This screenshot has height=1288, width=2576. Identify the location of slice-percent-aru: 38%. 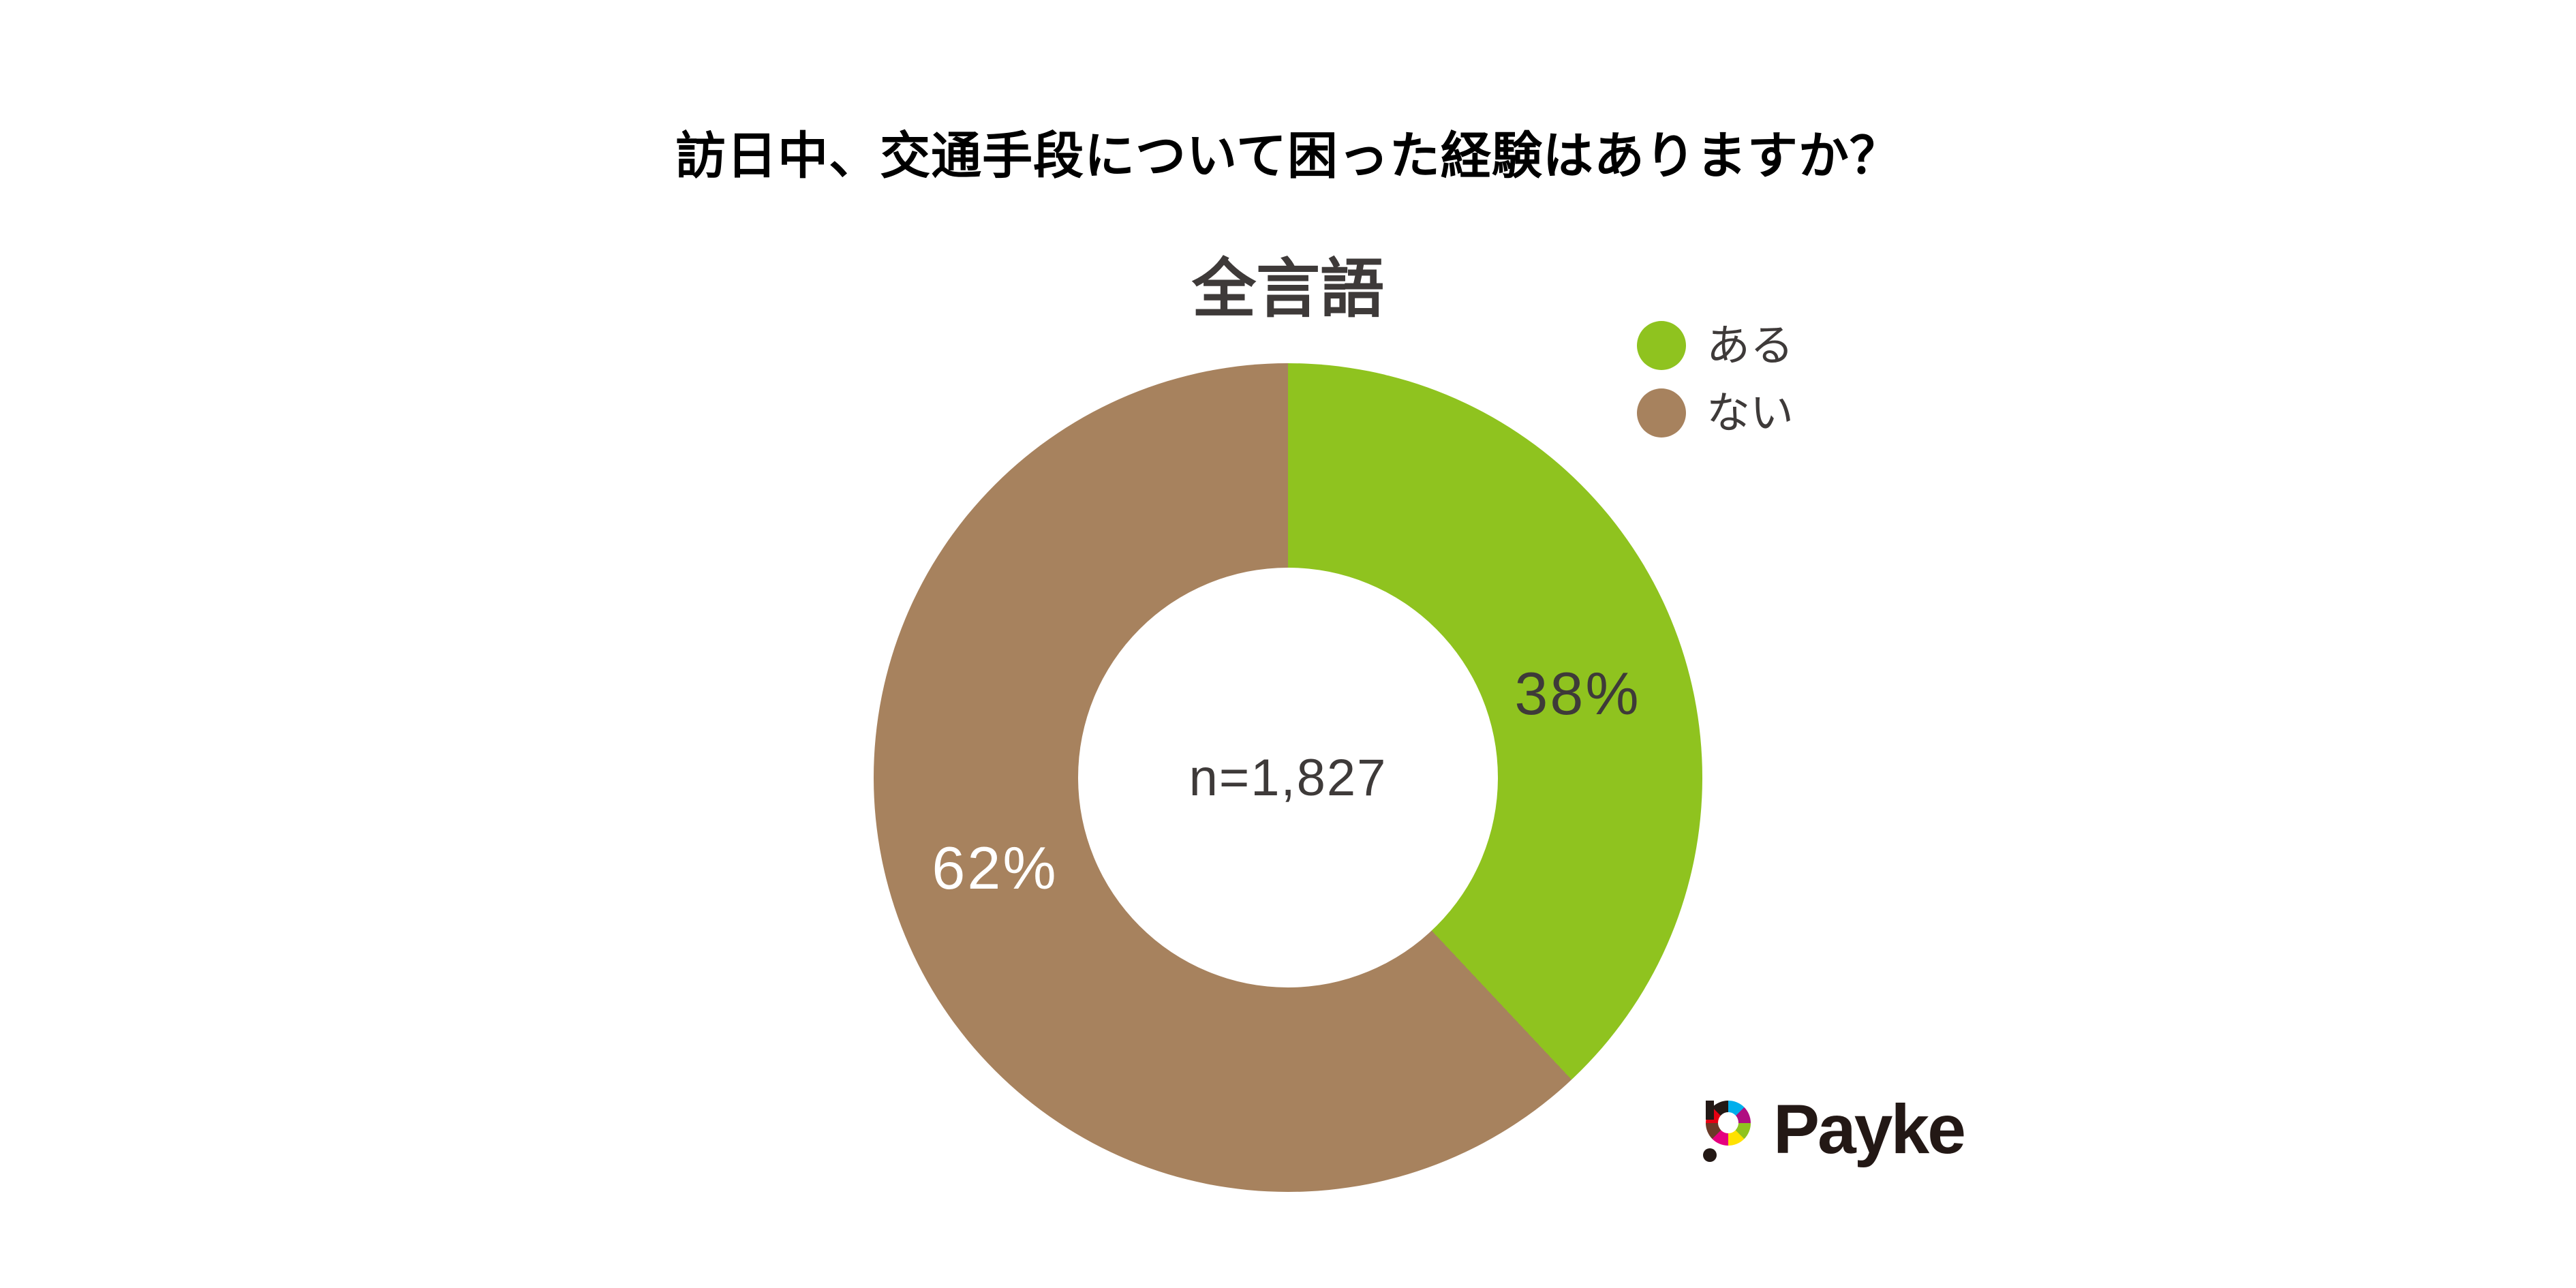
(1578, 693).